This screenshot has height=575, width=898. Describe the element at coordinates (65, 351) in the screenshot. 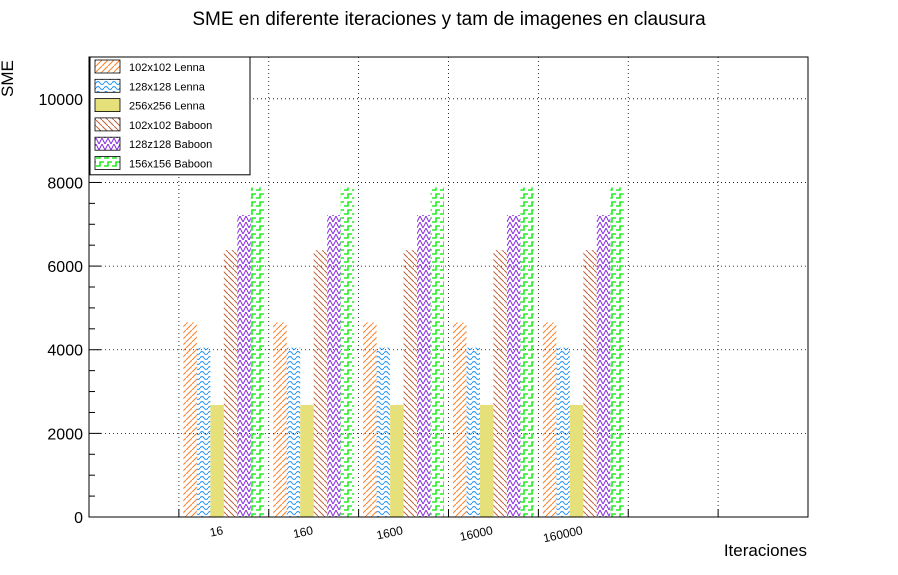

I see `y-tick-label: 4000` at that location.